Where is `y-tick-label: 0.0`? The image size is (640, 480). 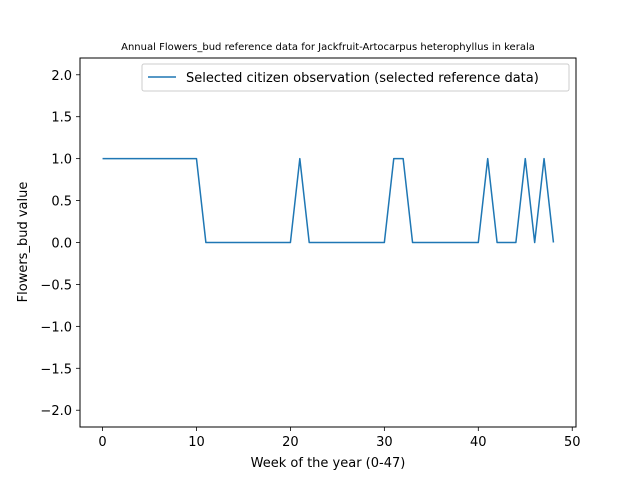
y-tick-label: 0.0 is located at coordinates (61, 244).